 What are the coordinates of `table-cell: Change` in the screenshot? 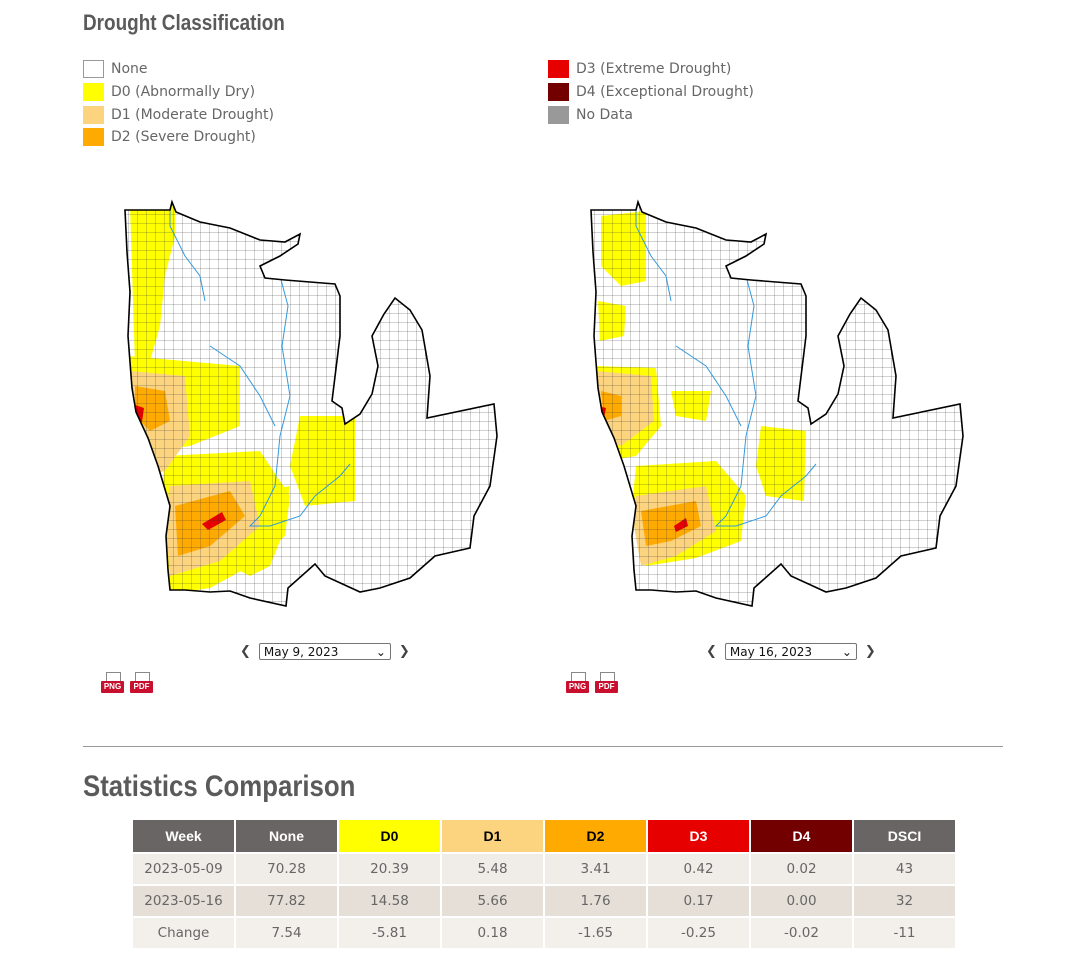 It's located at (183, 933).